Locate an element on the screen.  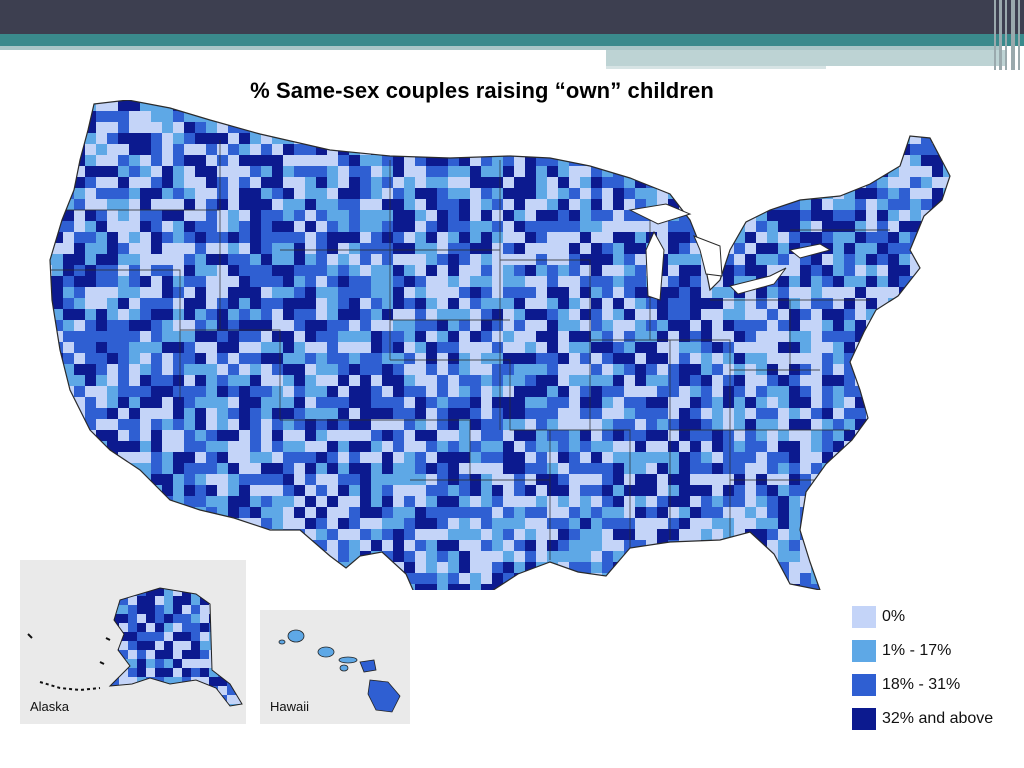
slide-accent-line is located at coordinates (716, 67).